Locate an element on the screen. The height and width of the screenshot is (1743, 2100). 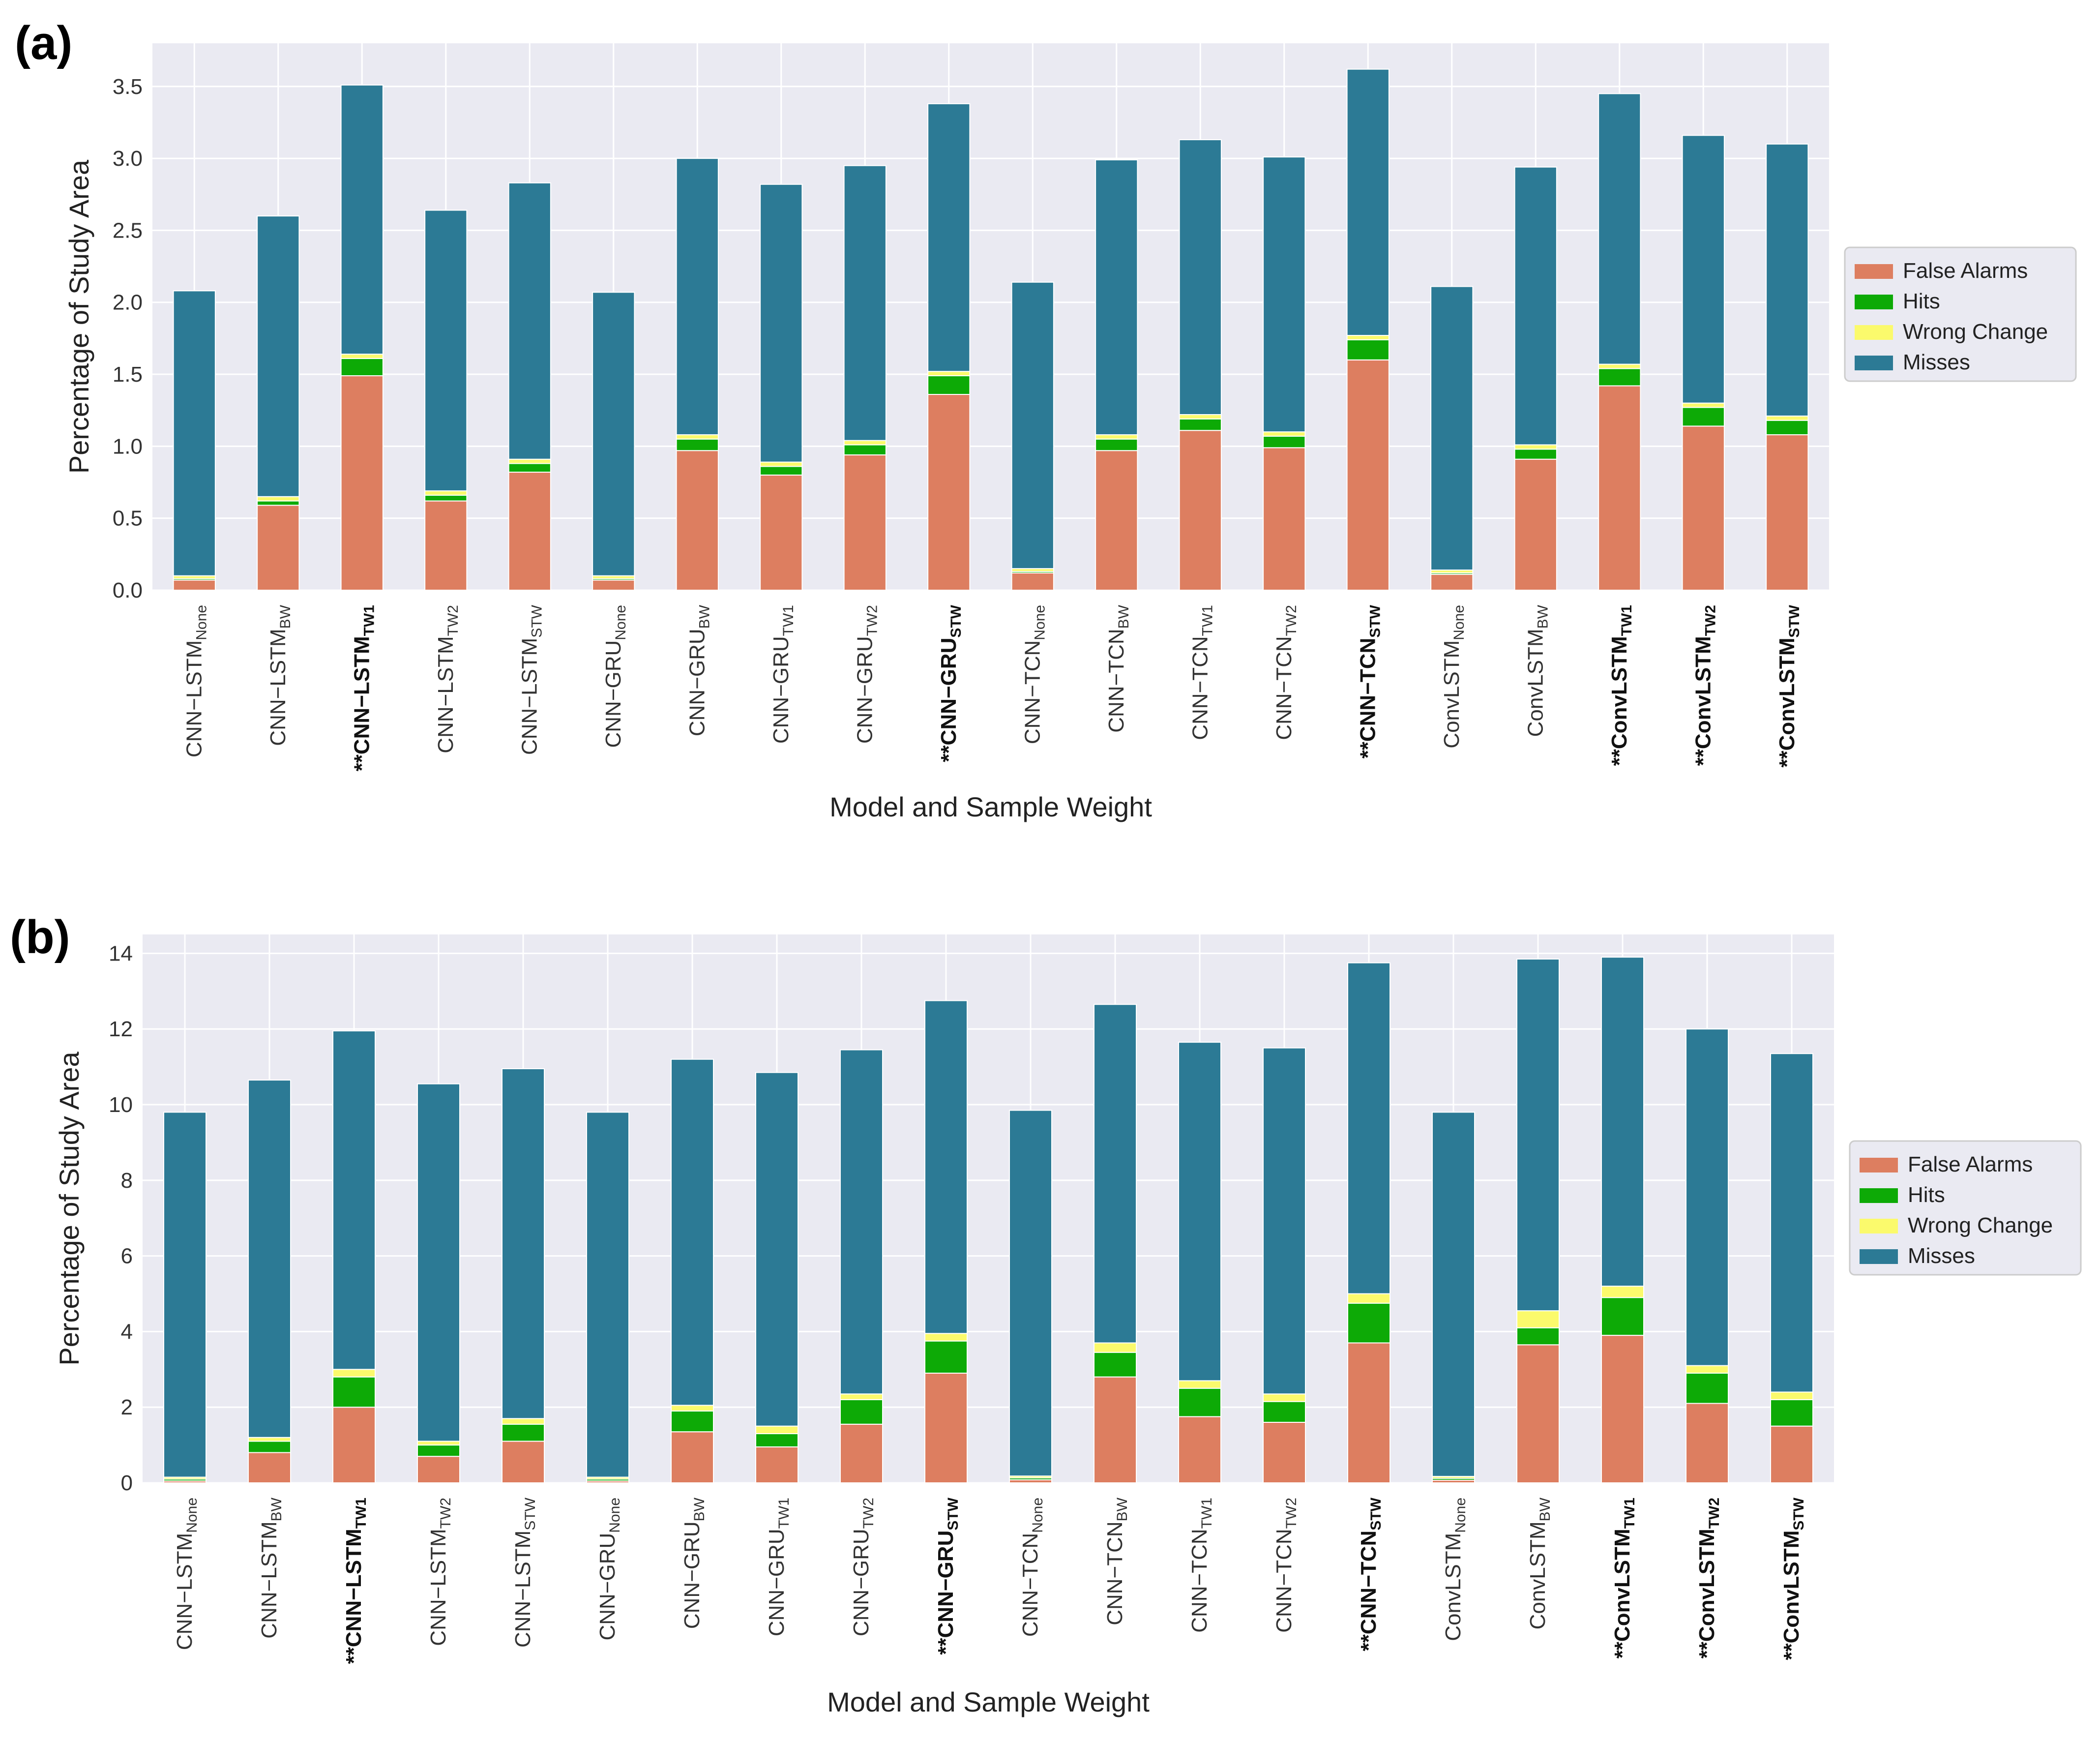
x-tick-label: **ConvLSTMTW1 is located at coordinates (1624, 1578).